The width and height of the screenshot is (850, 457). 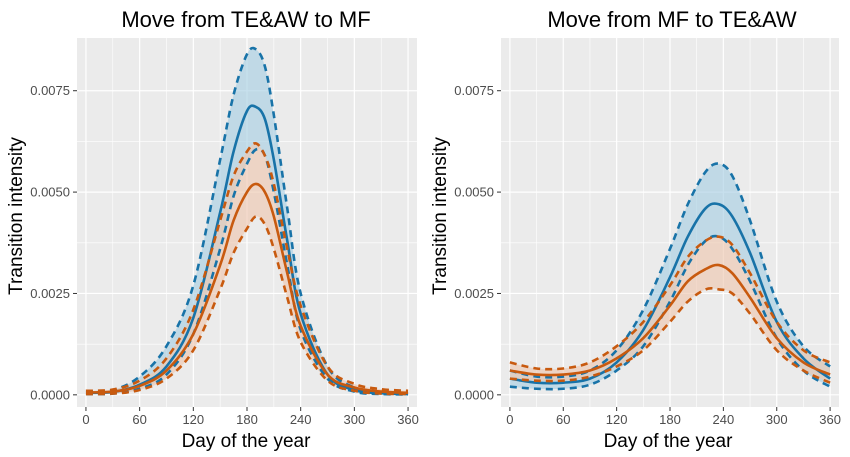 I want to click on lower-bound-line-orange, so click(x=670, y=335).